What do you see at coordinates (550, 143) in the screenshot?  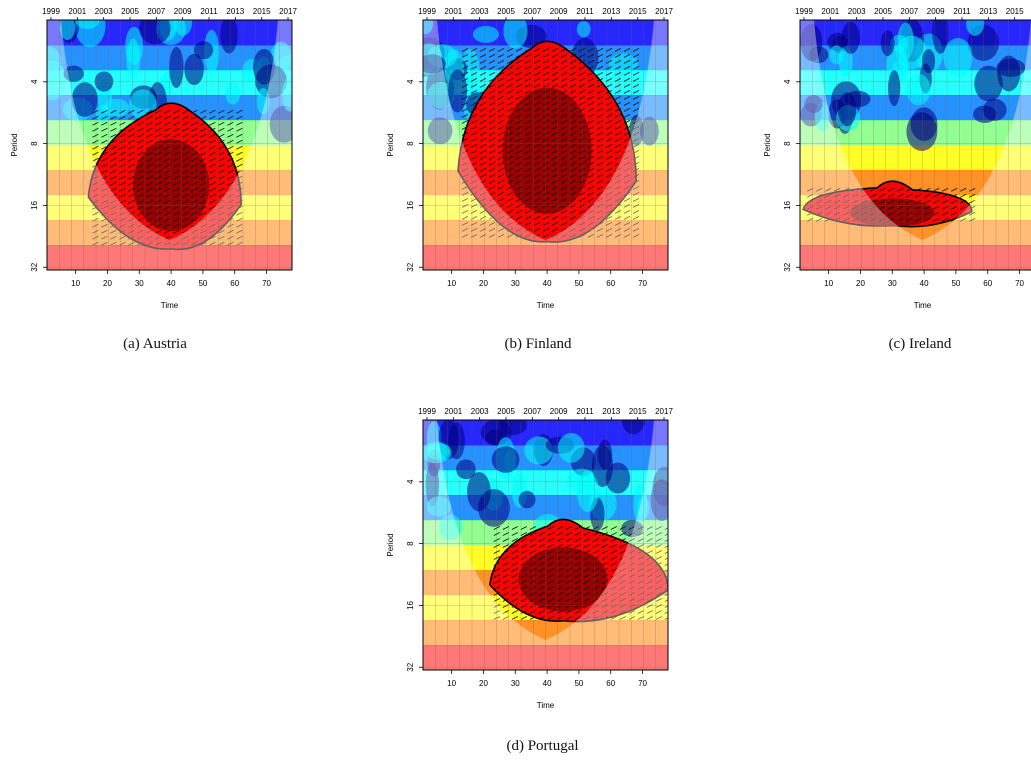 I see `phase-arrows` at bounding box center [550, 143].